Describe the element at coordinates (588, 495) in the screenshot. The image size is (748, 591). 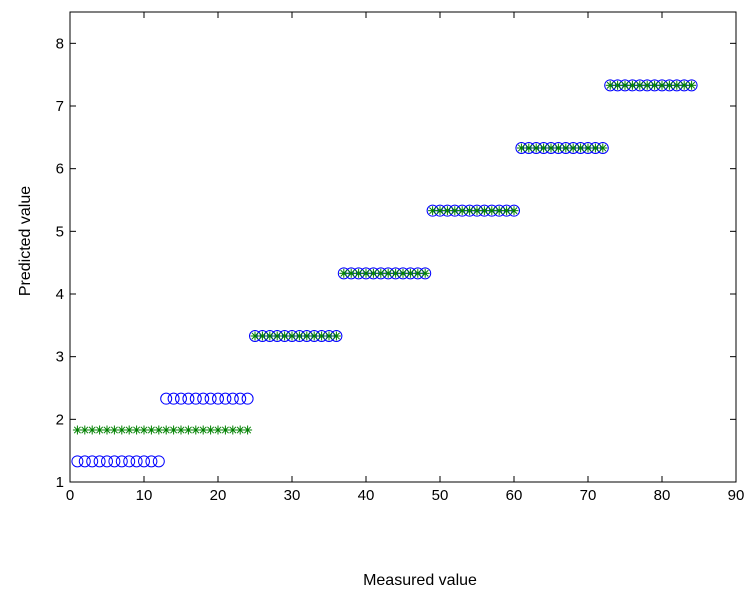
I see `x-tick-label: 70` at that location.